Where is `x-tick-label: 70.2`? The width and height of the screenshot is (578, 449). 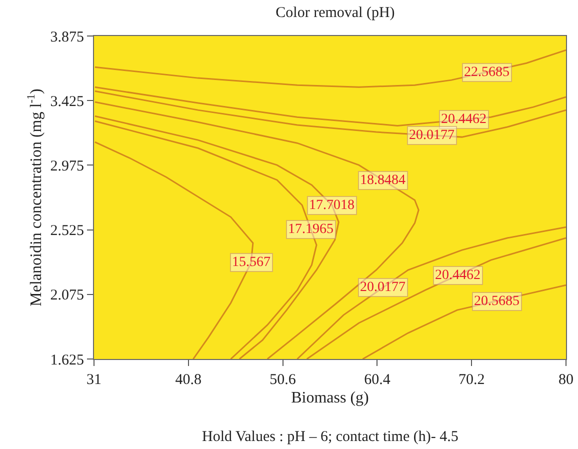 x-tick-label: 70.2 is located at coordinates (471, 380).